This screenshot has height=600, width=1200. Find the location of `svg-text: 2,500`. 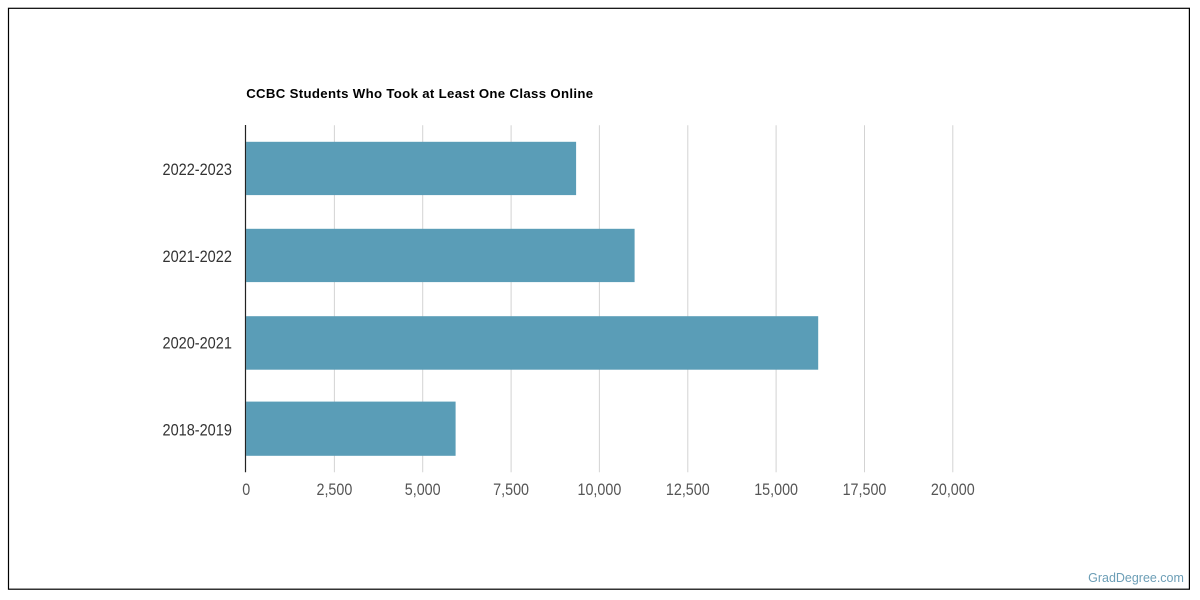

svg-text: 2,500 is located at coordinates (334, 490).